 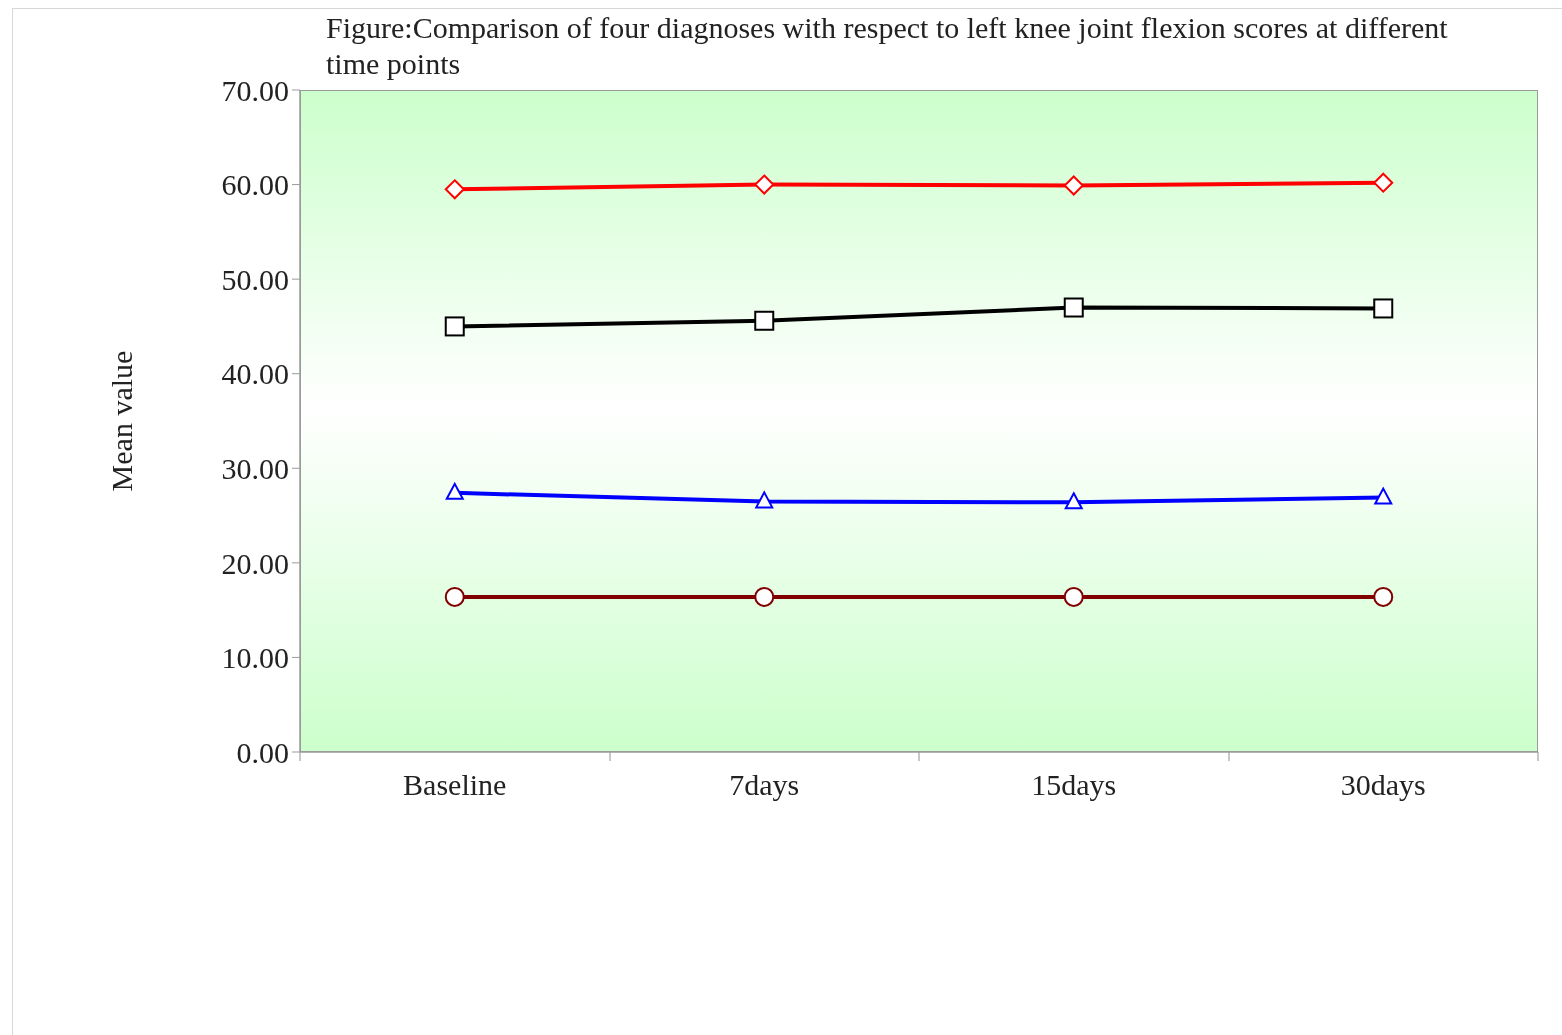 I want to click on x-tick-label: 30days, so click(x=1383, y=785).